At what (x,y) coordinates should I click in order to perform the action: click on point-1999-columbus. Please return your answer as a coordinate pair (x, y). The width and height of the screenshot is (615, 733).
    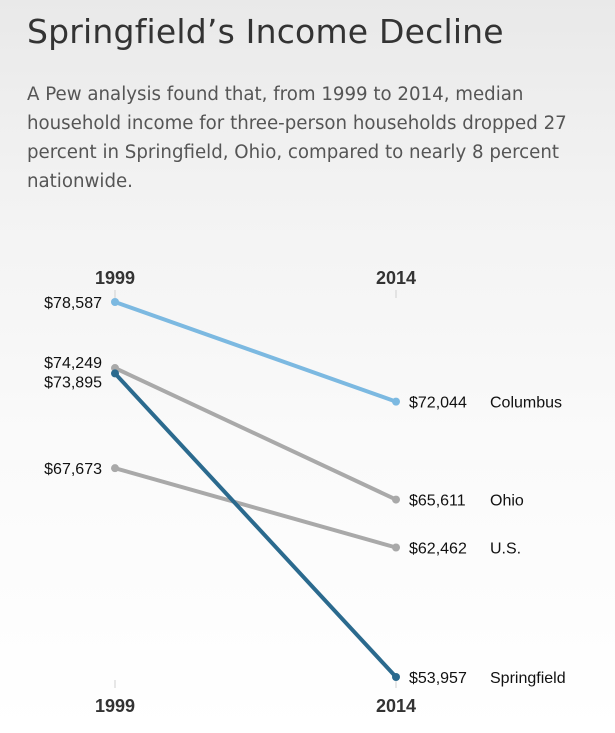
    Looking at the image, I should click on (115, 302).